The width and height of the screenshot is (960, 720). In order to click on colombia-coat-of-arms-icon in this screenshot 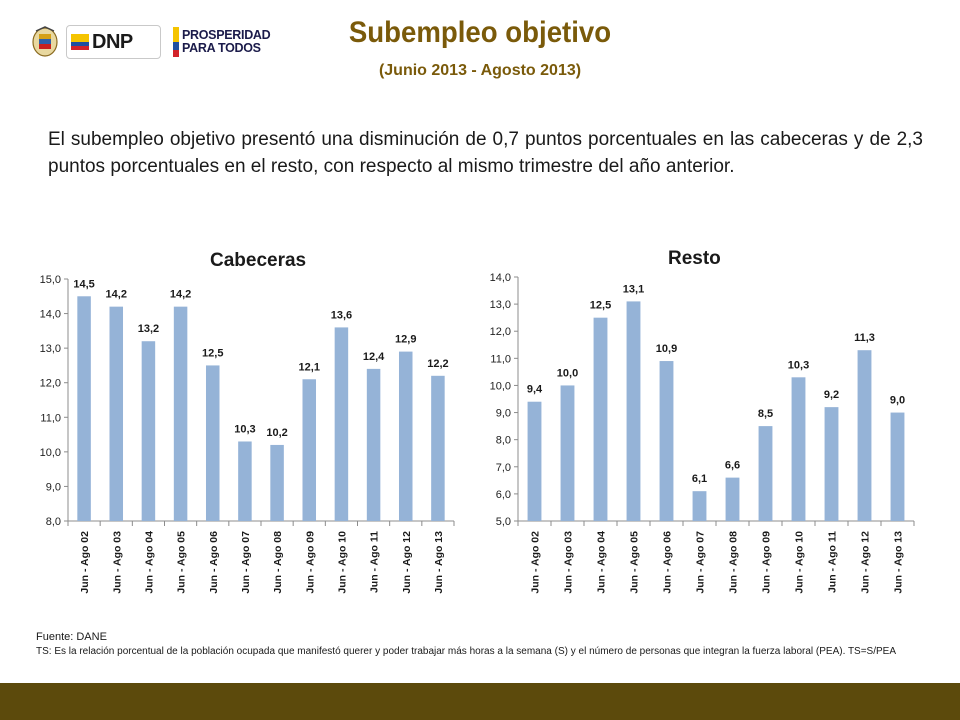, I will do `click(45, 42)`.